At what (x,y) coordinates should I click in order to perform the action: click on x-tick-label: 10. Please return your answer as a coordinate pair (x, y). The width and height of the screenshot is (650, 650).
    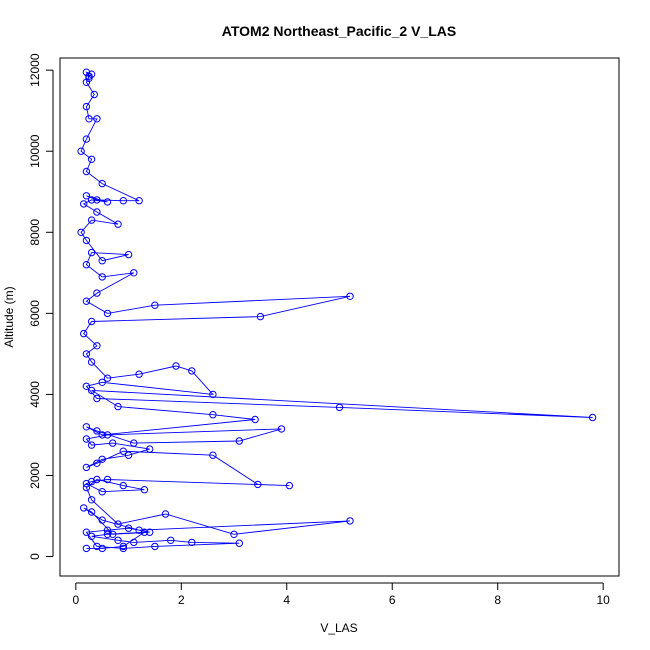
    Looking at the image, I should click on (603, 600).